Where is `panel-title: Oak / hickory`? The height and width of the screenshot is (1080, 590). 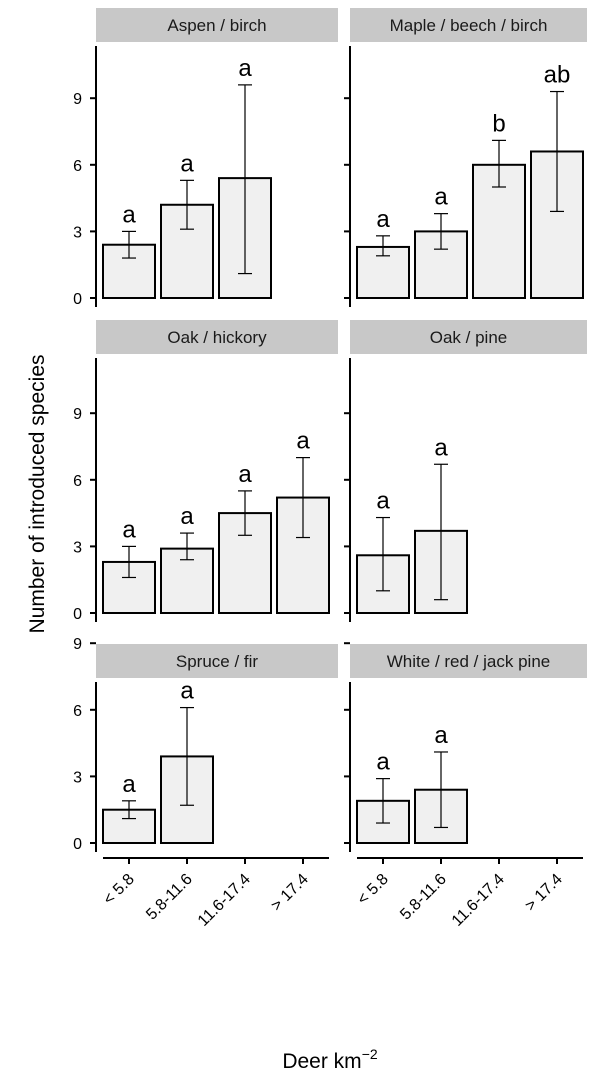 panel-title: Oak / hickory is located at coordinates (217, 337).